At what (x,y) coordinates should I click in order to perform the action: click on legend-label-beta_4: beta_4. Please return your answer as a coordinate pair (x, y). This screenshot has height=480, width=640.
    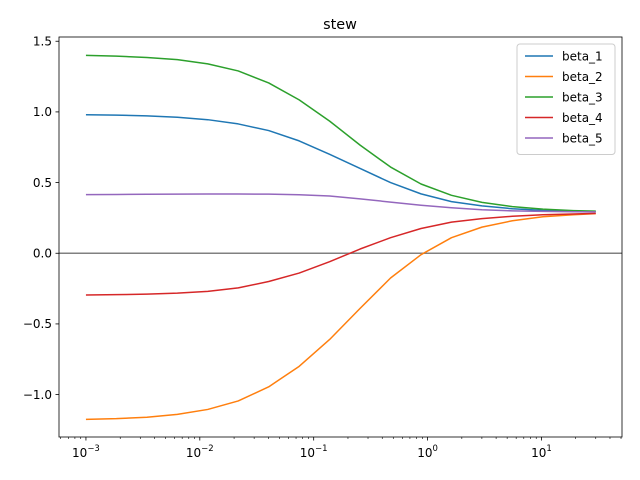
    Looking at the image, I should click on (582, 118).